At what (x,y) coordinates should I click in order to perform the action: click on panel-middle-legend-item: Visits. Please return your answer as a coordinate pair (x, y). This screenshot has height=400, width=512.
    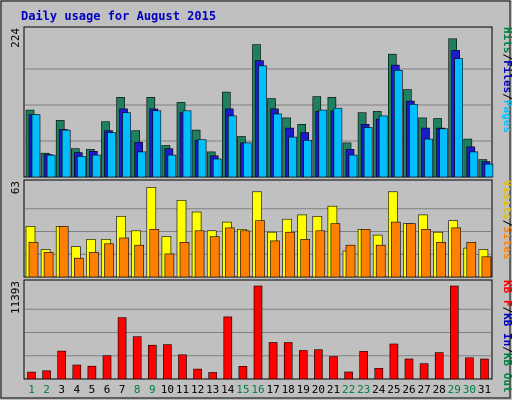
    Looking at the image, I should click on (506, 200).